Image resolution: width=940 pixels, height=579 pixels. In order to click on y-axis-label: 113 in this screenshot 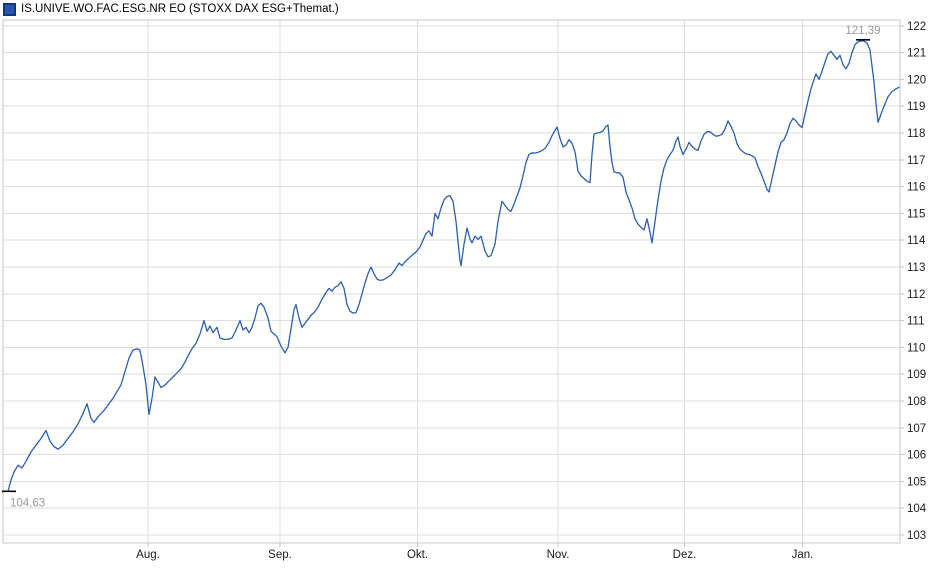, I will do `click(916, 268)`.